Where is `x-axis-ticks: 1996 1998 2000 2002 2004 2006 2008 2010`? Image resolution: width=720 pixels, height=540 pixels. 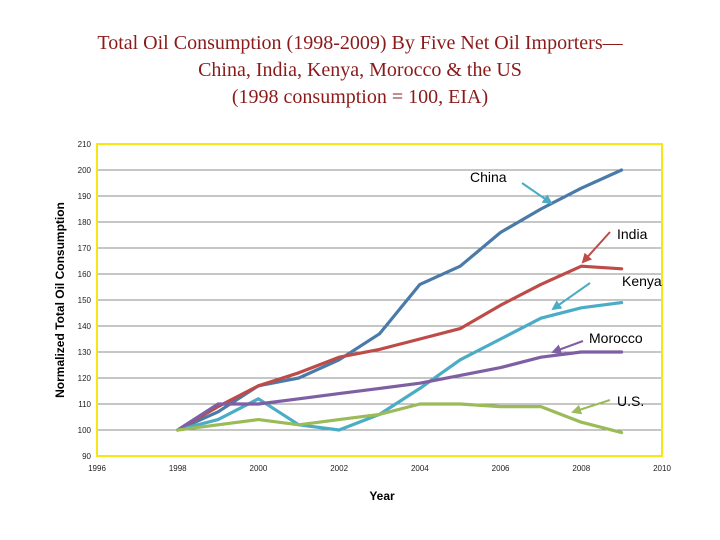
x-axis-ticks: 1996 1998 2000 2002 2004 2006 2008 2010 is located at coordinates (379, 468).